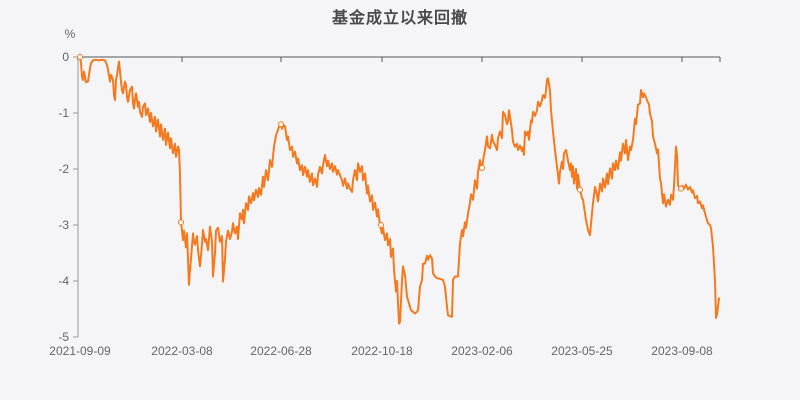  Describe the element at coordinates (382, 351) in the screenshot. I see `x-tick-label: 2022-10-18` at that location.